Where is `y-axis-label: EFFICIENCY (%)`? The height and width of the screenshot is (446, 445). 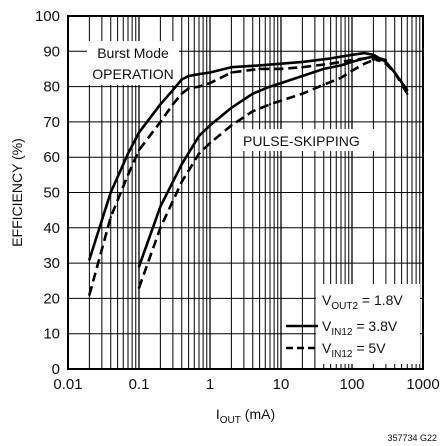 y-axis-label: EFFICIENCY (%) is located at coordinates (17, 192).